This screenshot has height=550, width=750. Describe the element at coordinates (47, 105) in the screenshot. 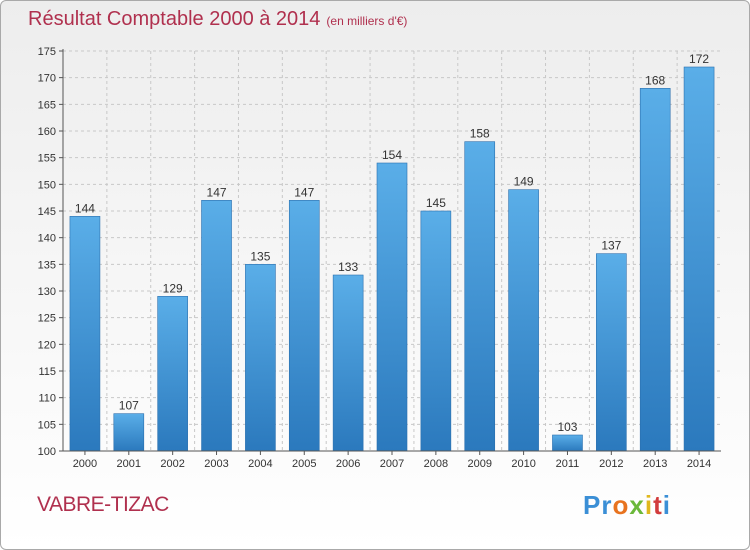

I see `y-tick-label: 165` at that location.